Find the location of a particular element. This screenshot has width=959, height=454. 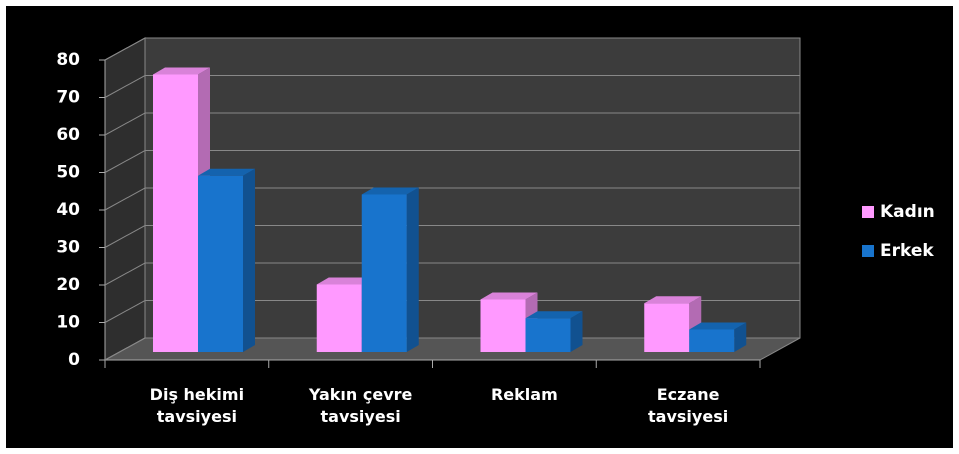

y-tick-label: 50 is located at coordinates (68, 173).